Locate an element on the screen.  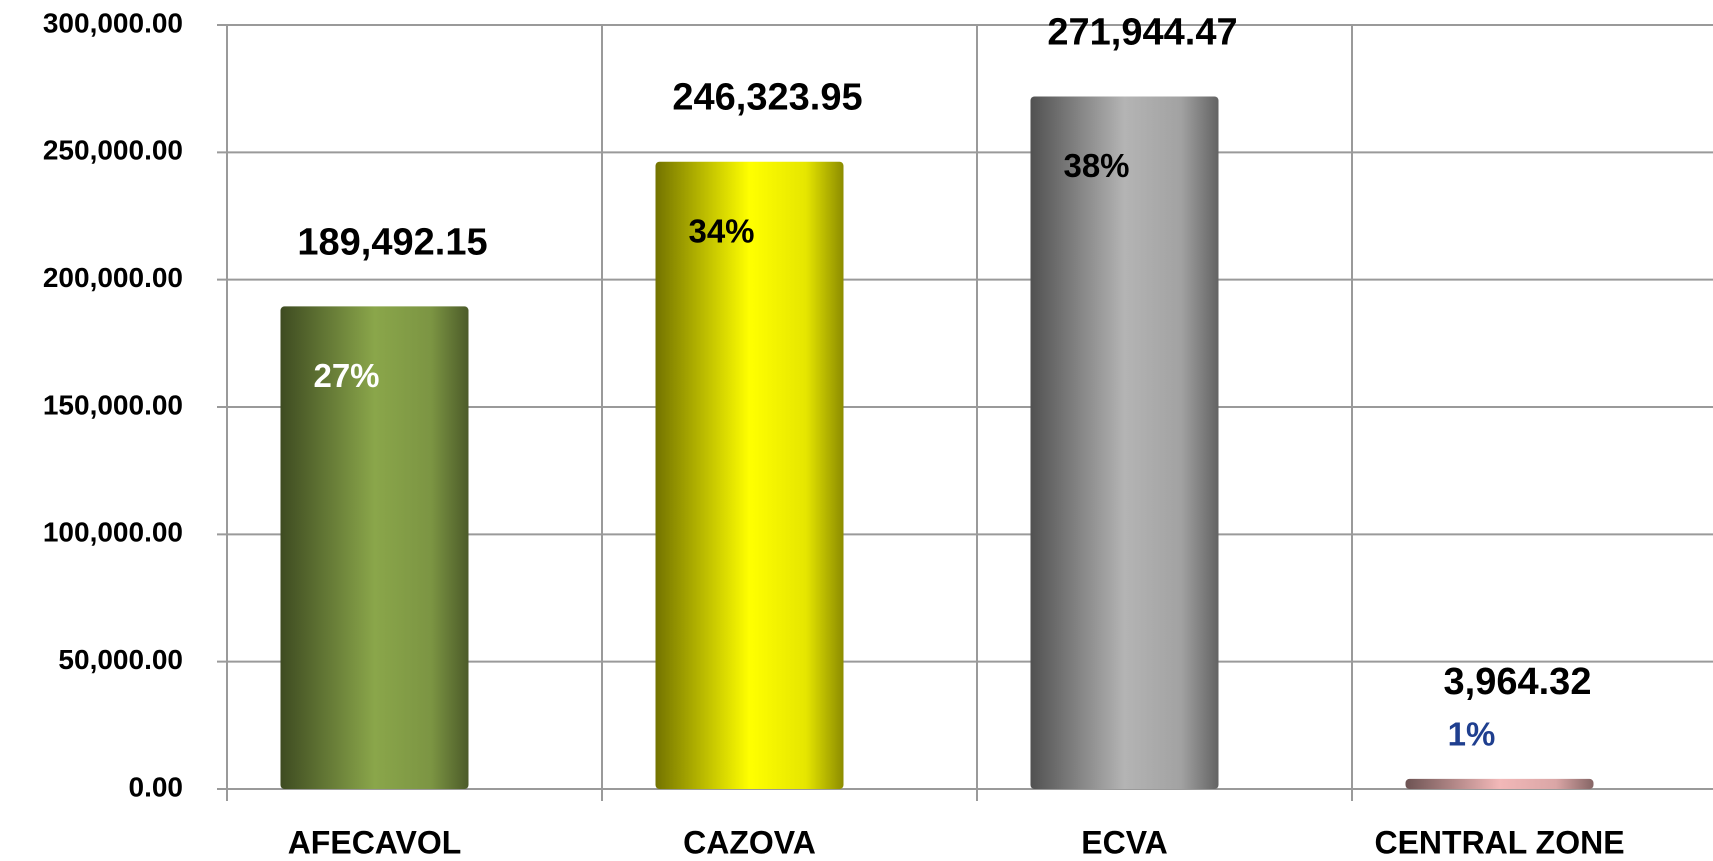
value-label: 246,323.95 is located at coordinates (767, 98).